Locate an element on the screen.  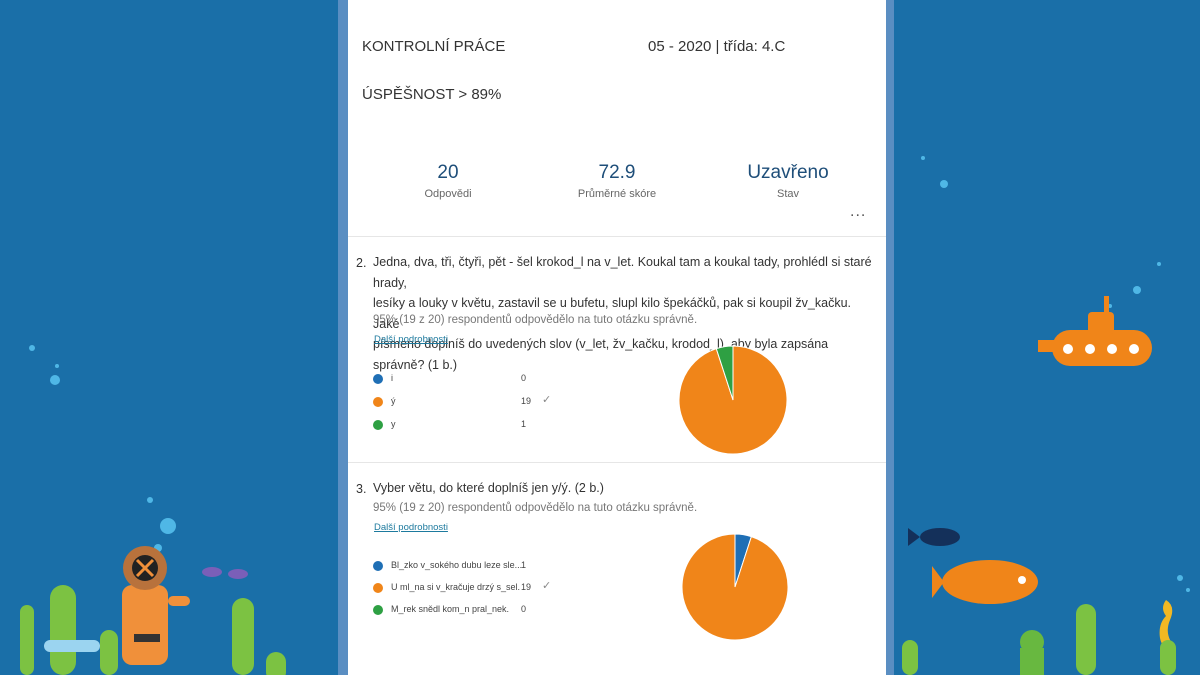
orange-fish-right is located at coordinates (985, 582).